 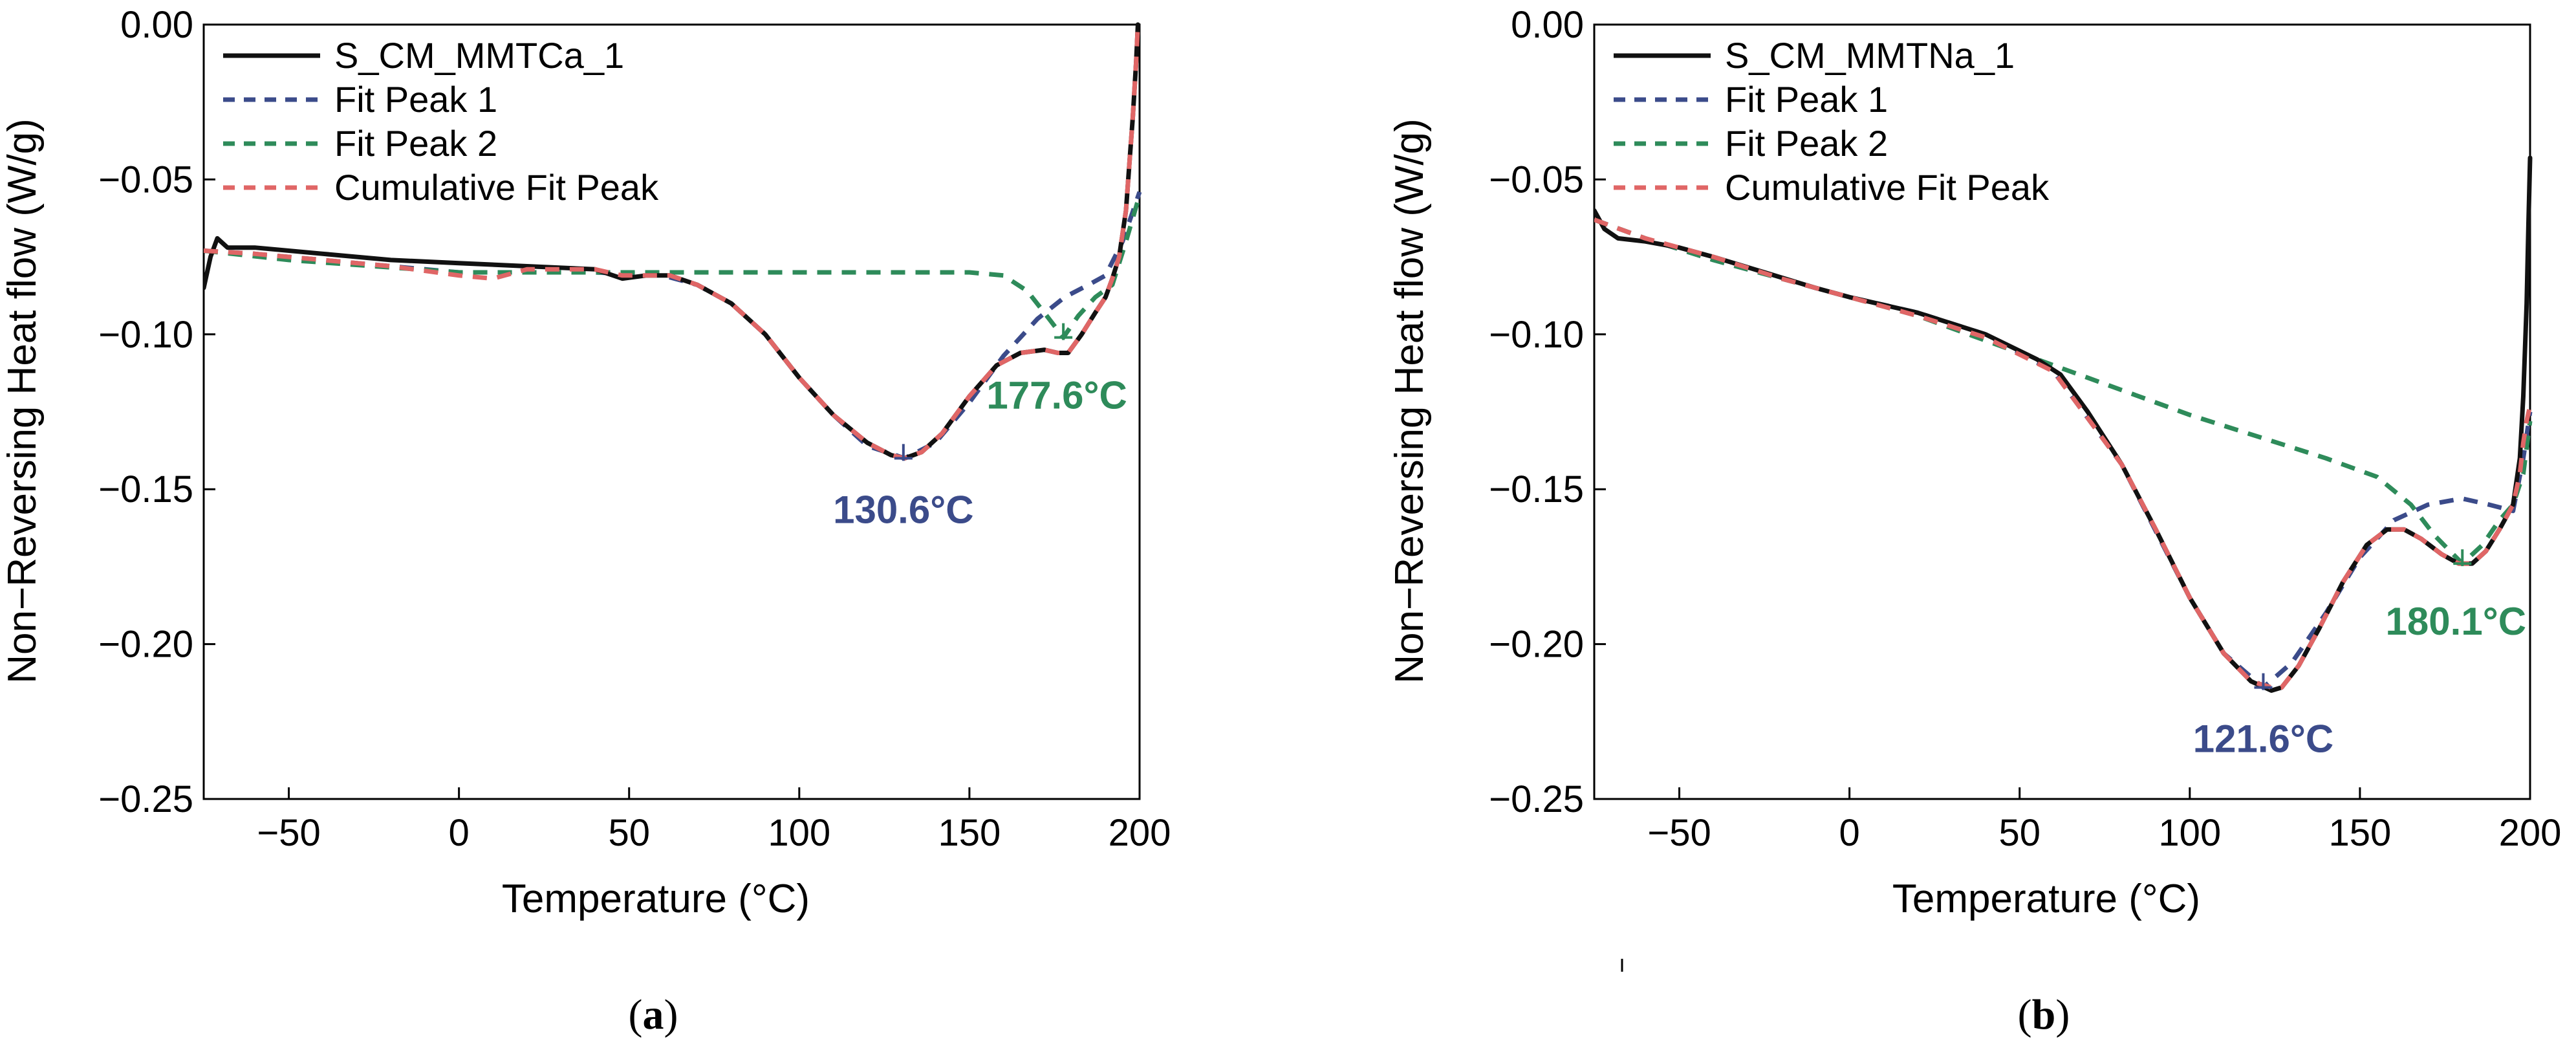 What do you see at coordinates (145, 180) in the screenshot?
I see `panel-a-y-tick-label: −0.05` at bounding box center [145, 180].